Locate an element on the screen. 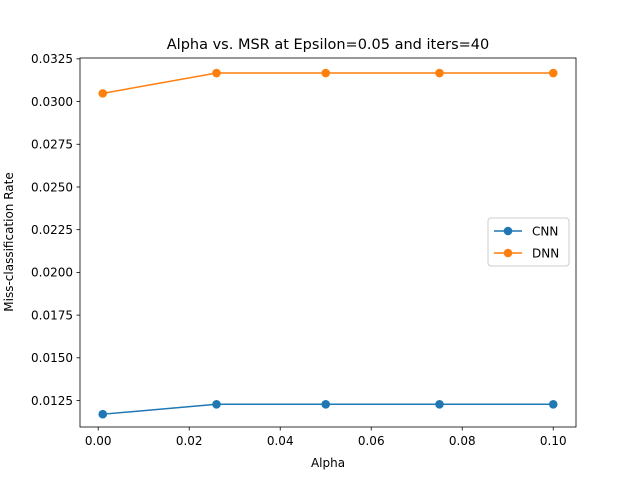 The height and width of the screenshot is (480, 640). y-tick-label: 0.0225 is located at coordinates (52, 230).